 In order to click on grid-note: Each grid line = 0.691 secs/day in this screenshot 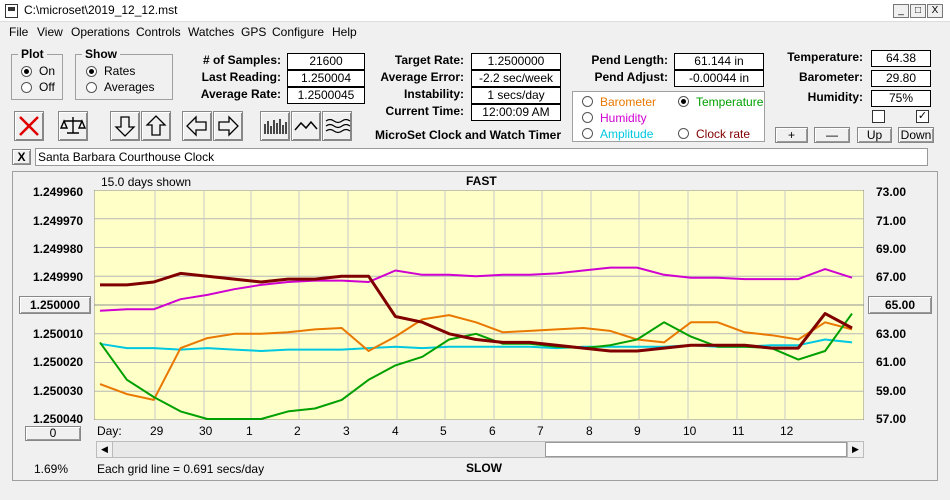, I will do `click(181, 469)`.